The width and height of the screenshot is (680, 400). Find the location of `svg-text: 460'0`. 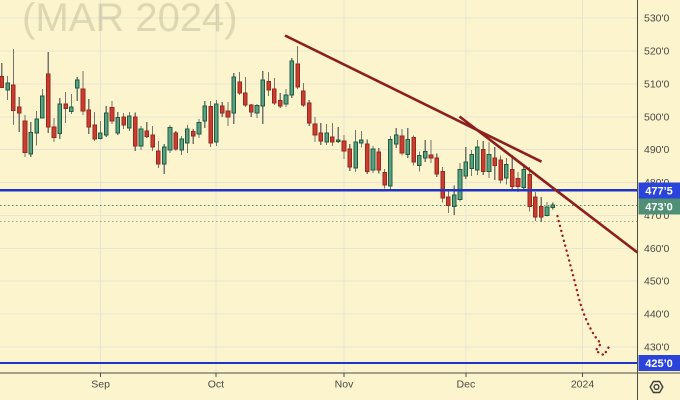

svg-text: 460'0 is located at coordinates (657, 249).